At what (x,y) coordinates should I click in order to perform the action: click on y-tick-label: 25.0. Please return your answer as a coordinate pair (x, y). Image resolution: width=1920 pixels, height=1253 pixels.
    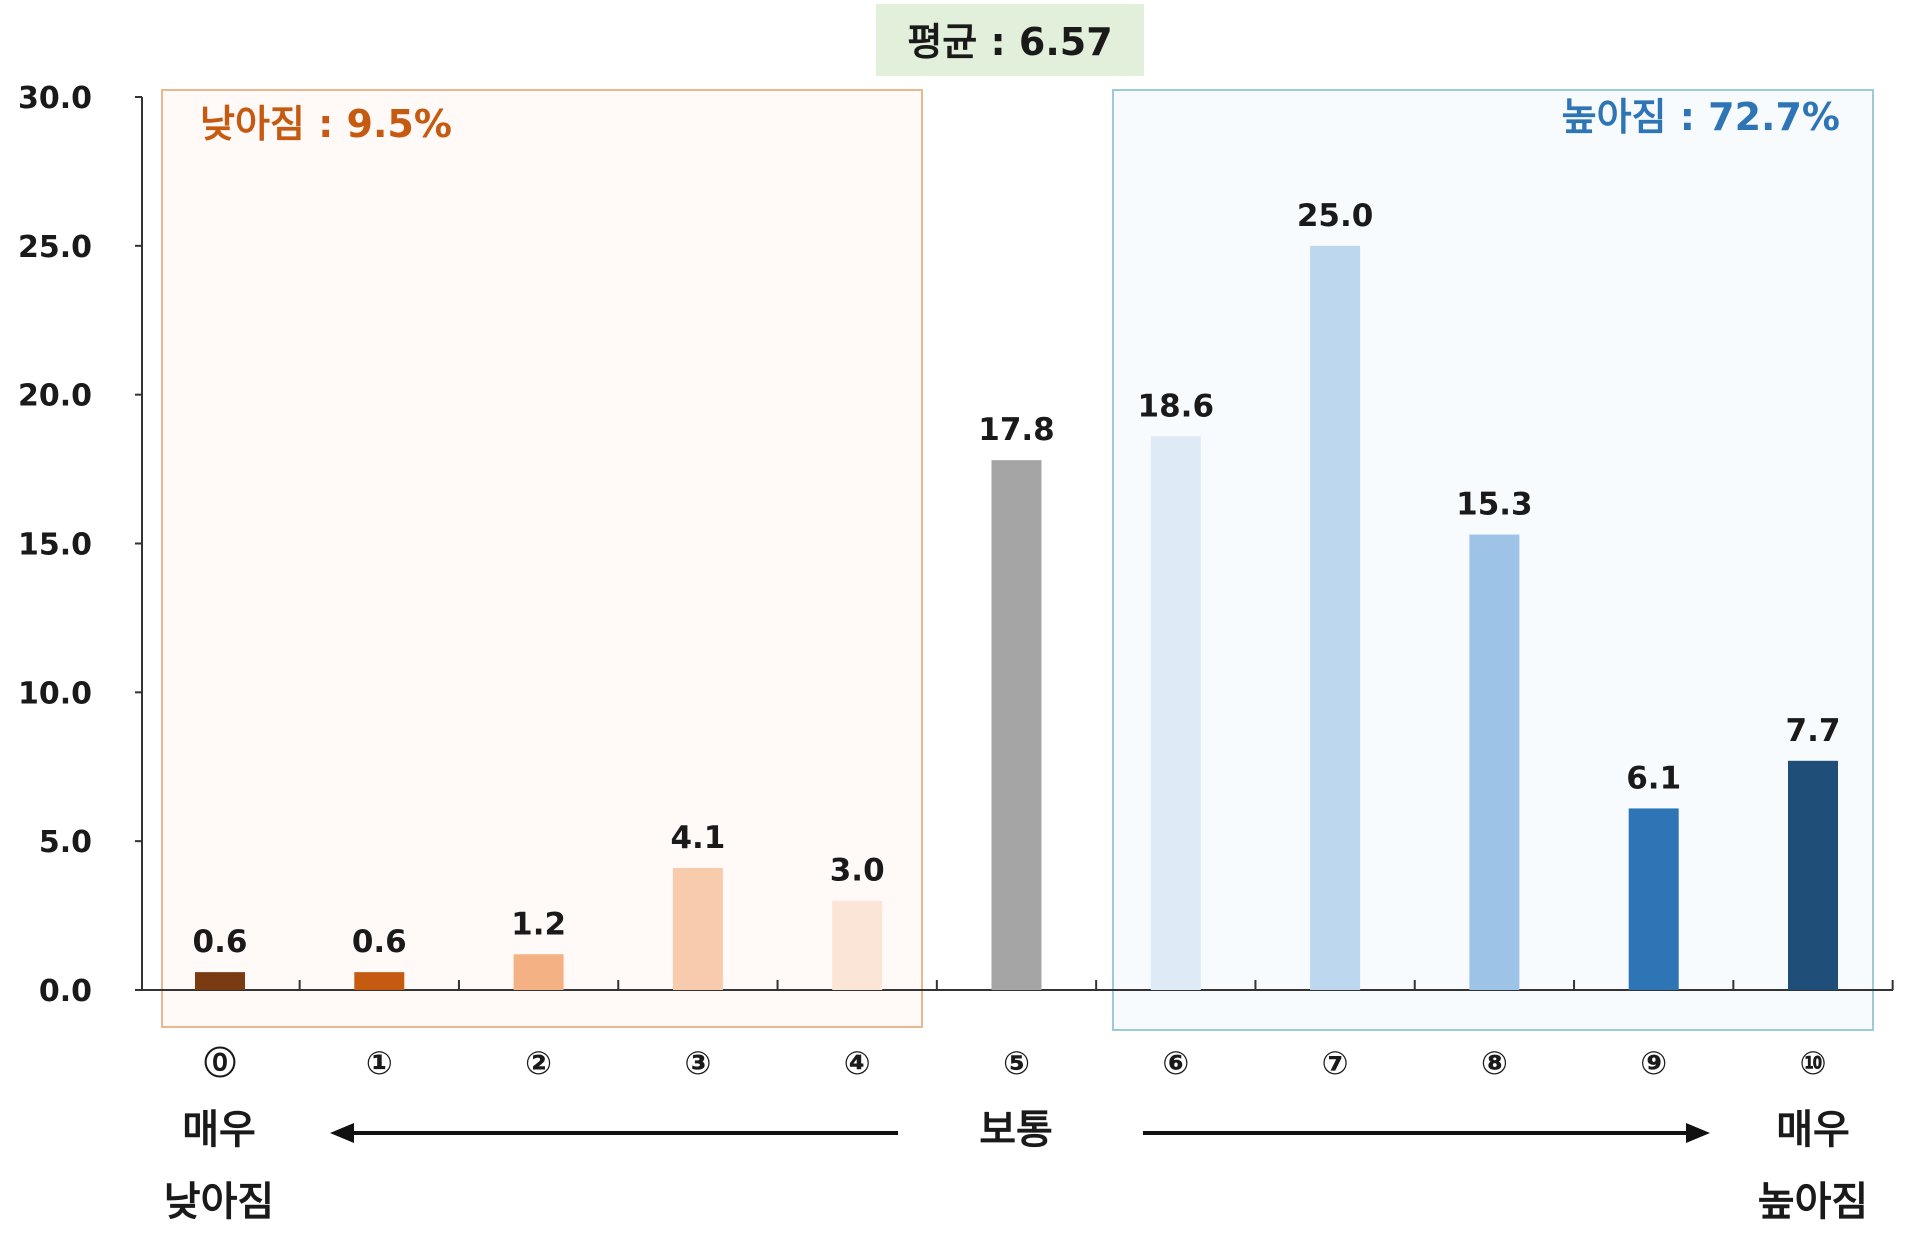
    Looking at the image, I should click on (55, 247).